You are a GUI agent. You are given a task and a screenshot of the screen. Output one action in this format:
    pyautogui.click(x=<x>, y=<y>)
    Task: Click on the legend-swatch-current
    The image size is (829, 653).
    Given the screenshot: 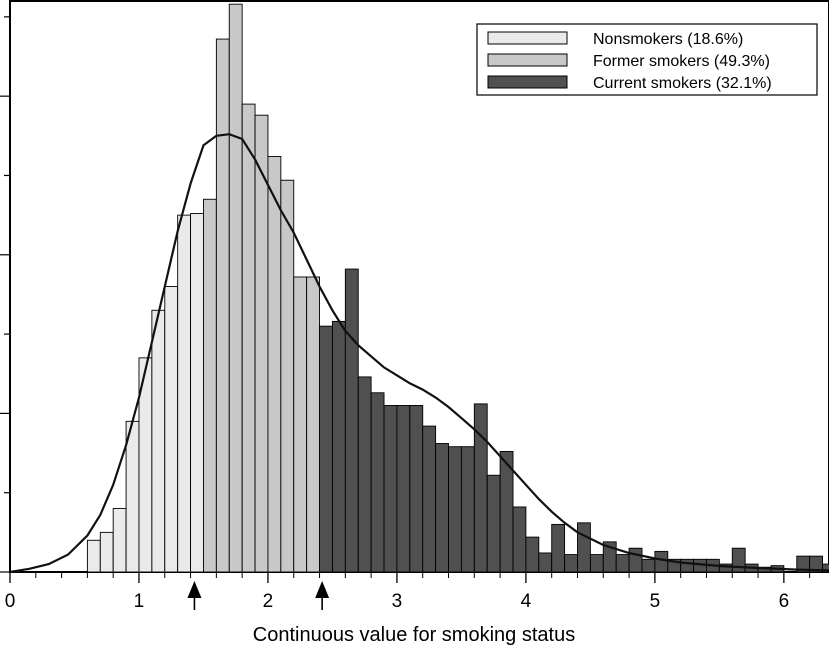 What is the action you would take?
    pyautogui.click(x=527, y=82)
    